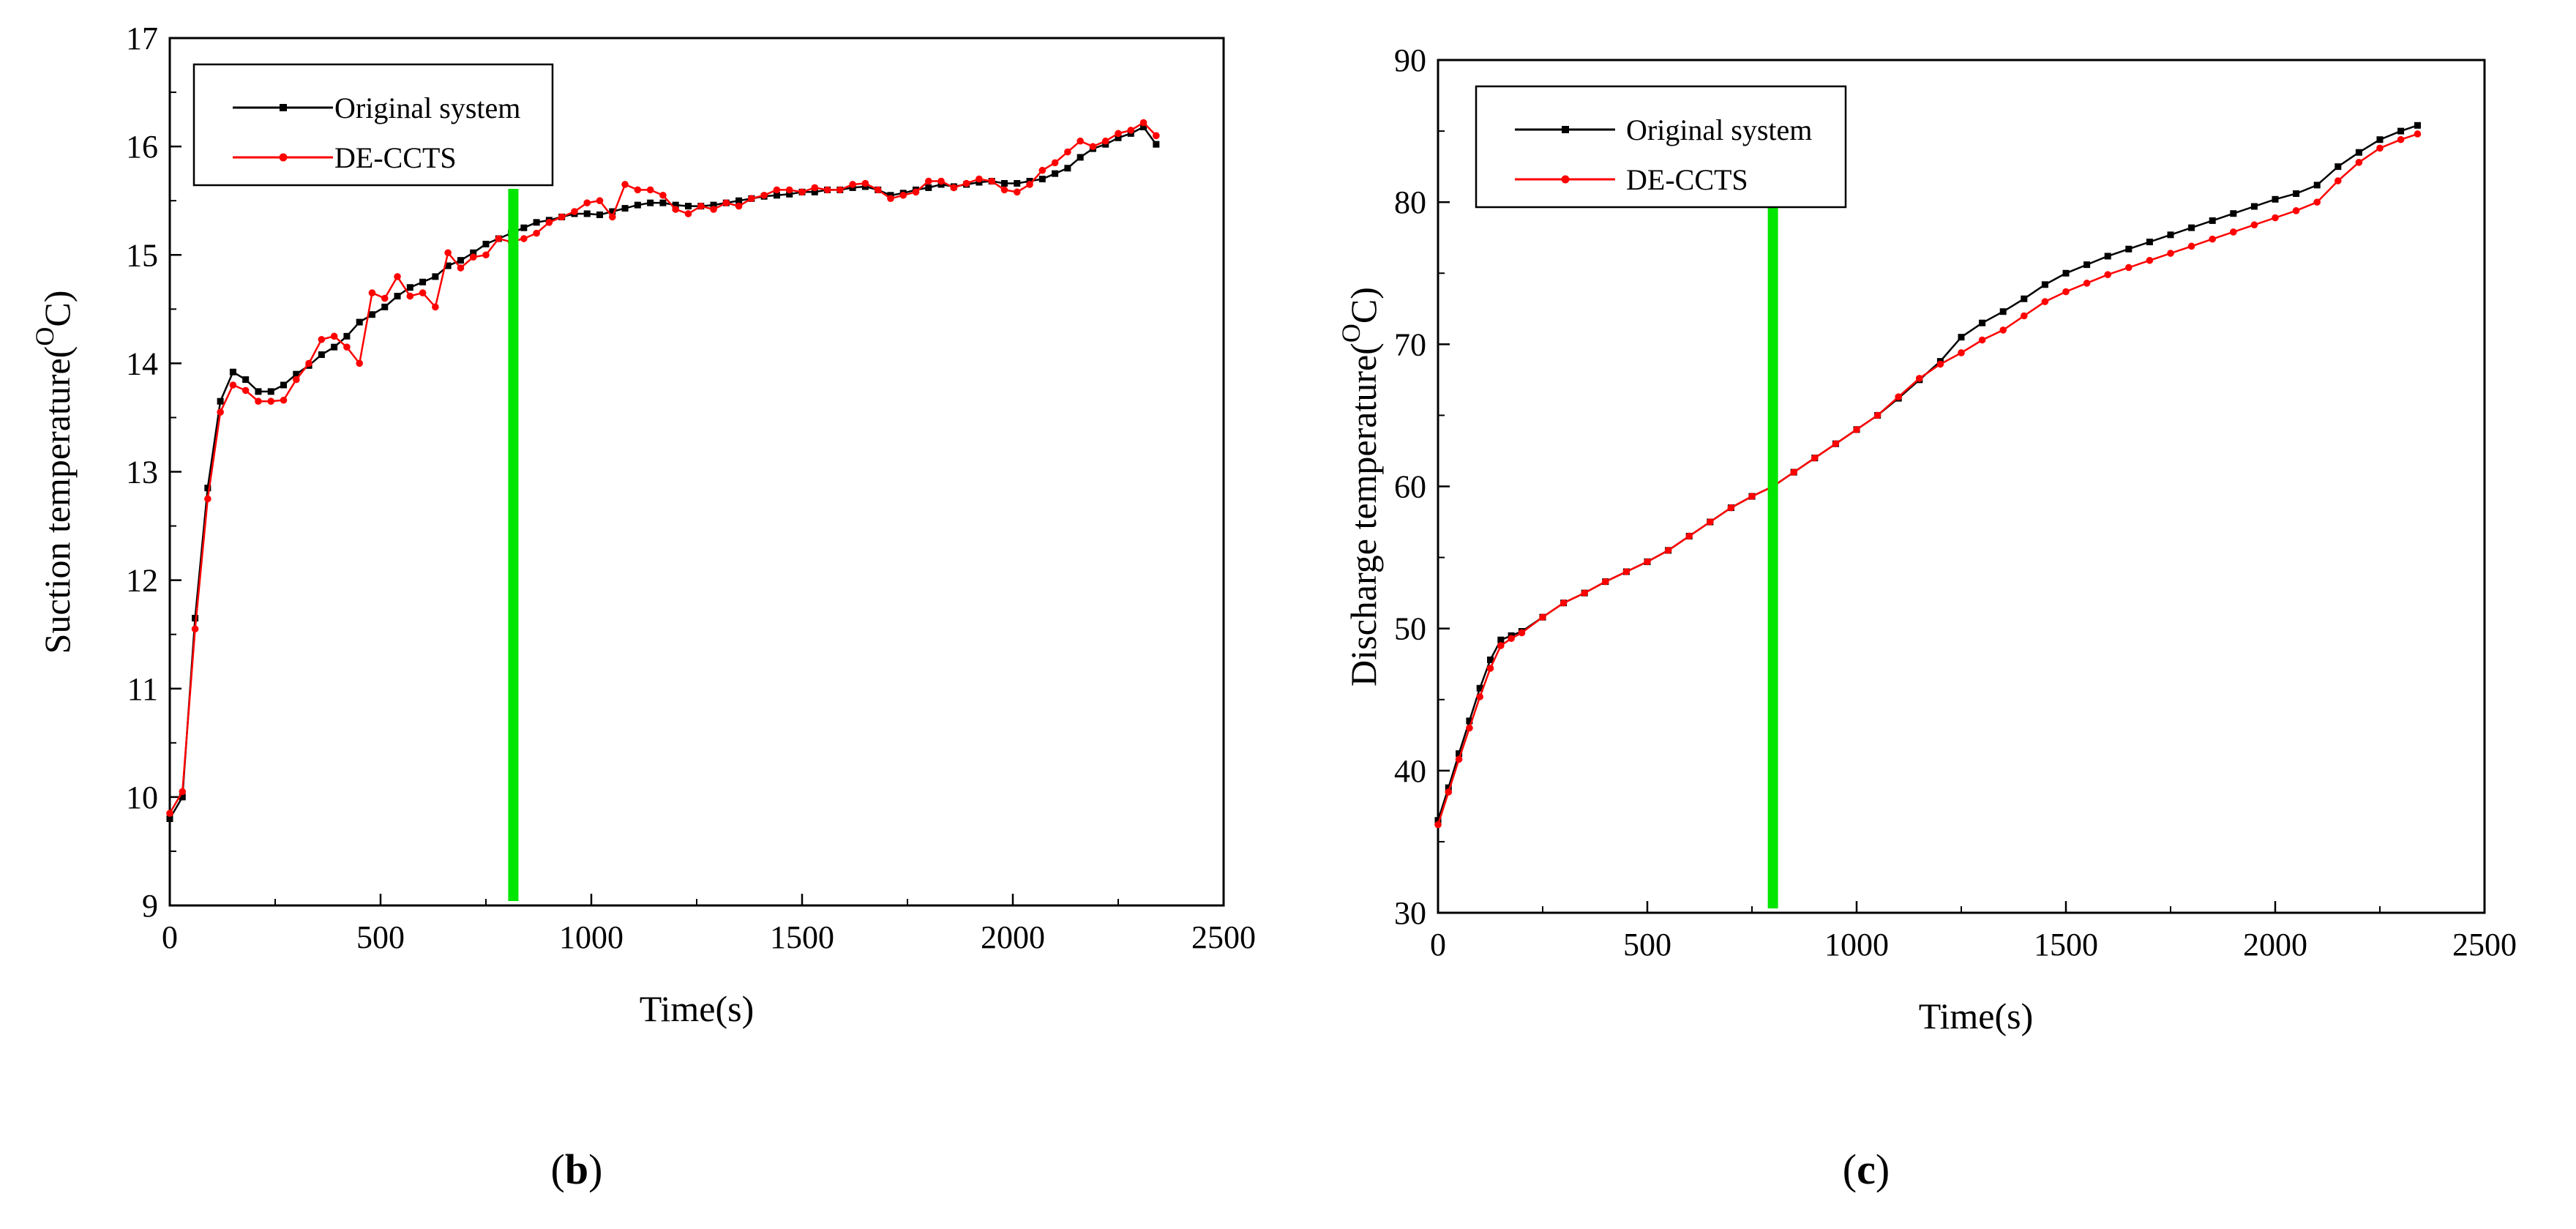 The width and height of the screenshot is (2576, 1229). I want to click on y-tick-label: 16, so click(142, 147).